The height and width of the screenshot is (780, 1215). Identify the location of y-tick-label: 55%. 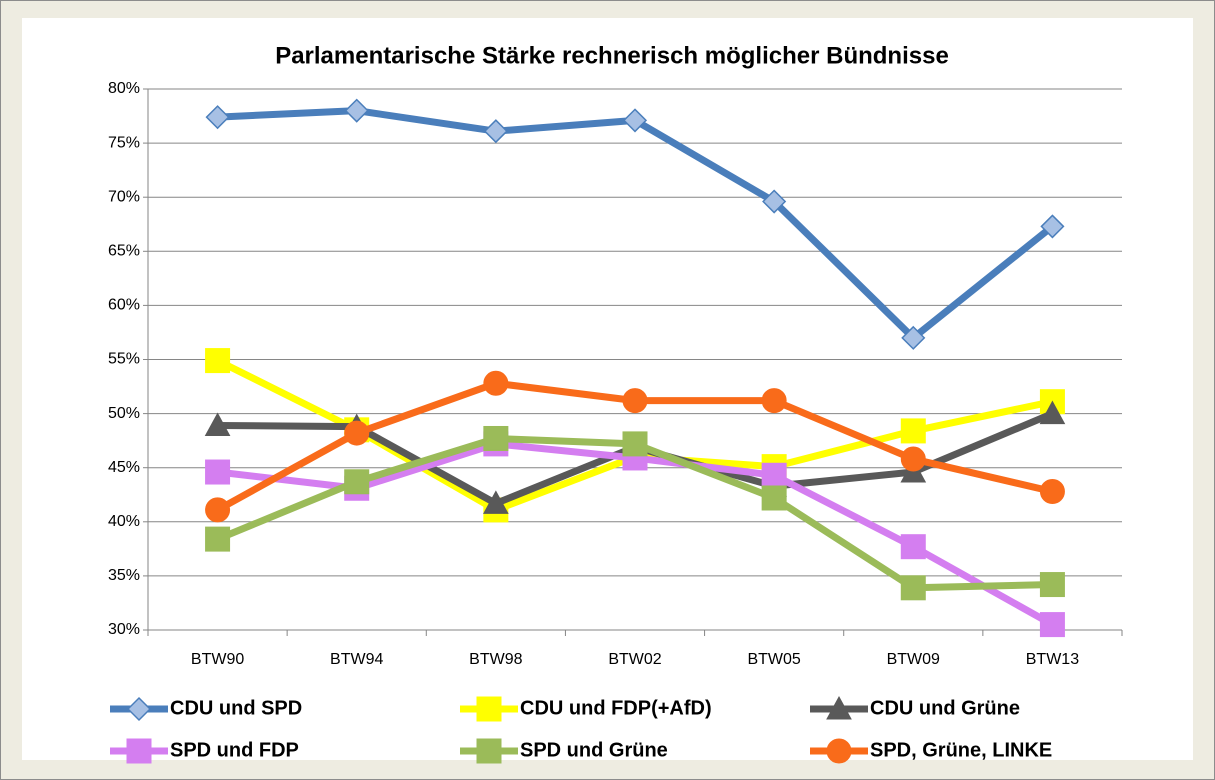
(124, 359).